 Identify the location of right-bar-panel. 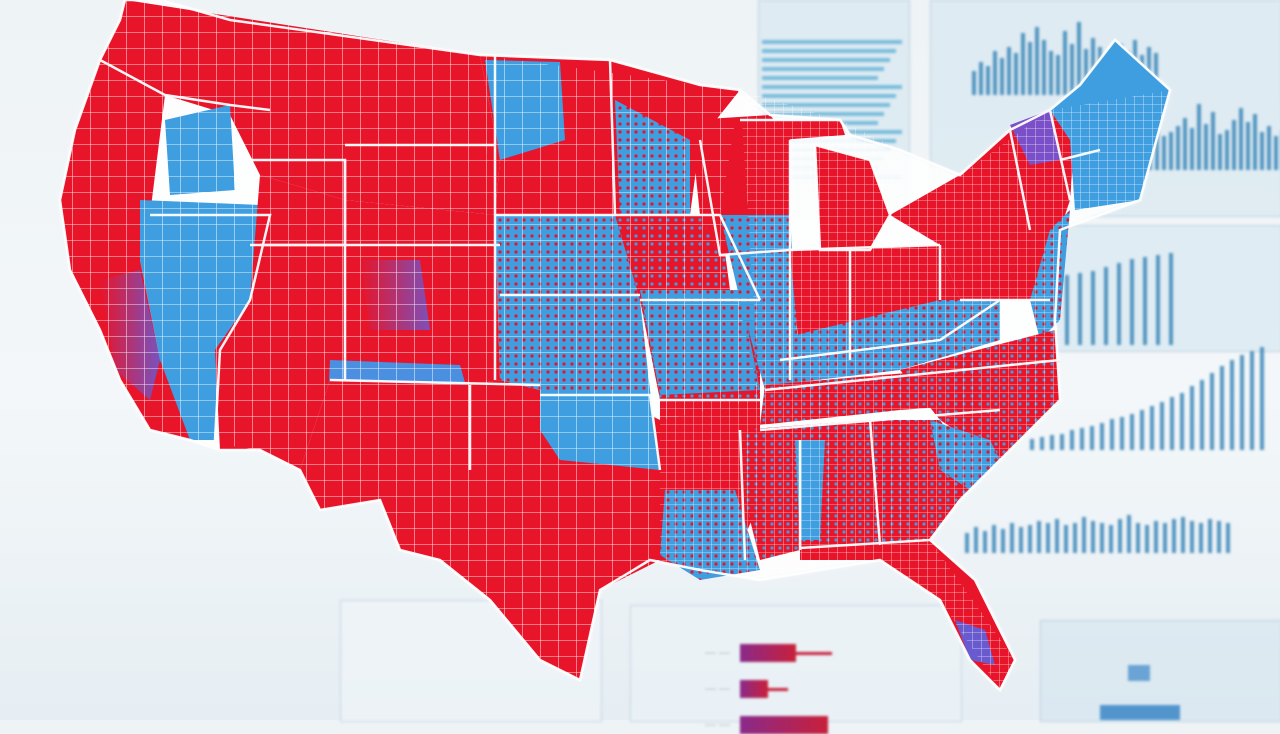
(1165, 288).